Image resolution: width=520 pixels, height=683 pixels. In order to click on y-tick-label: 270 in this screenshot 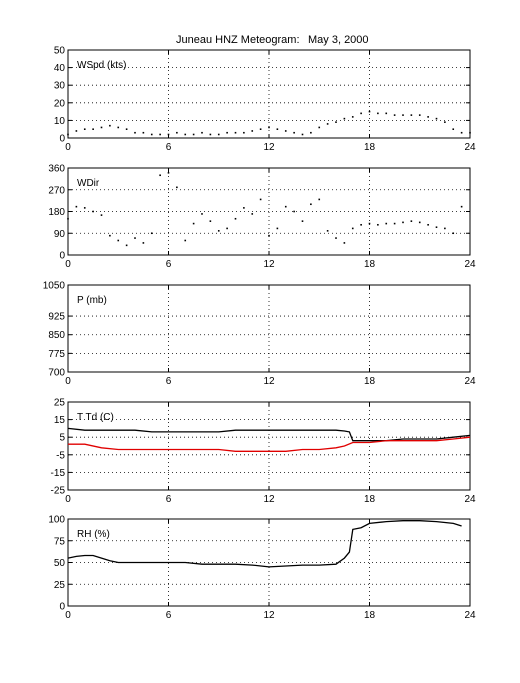, I will do `click(56, 190)`.